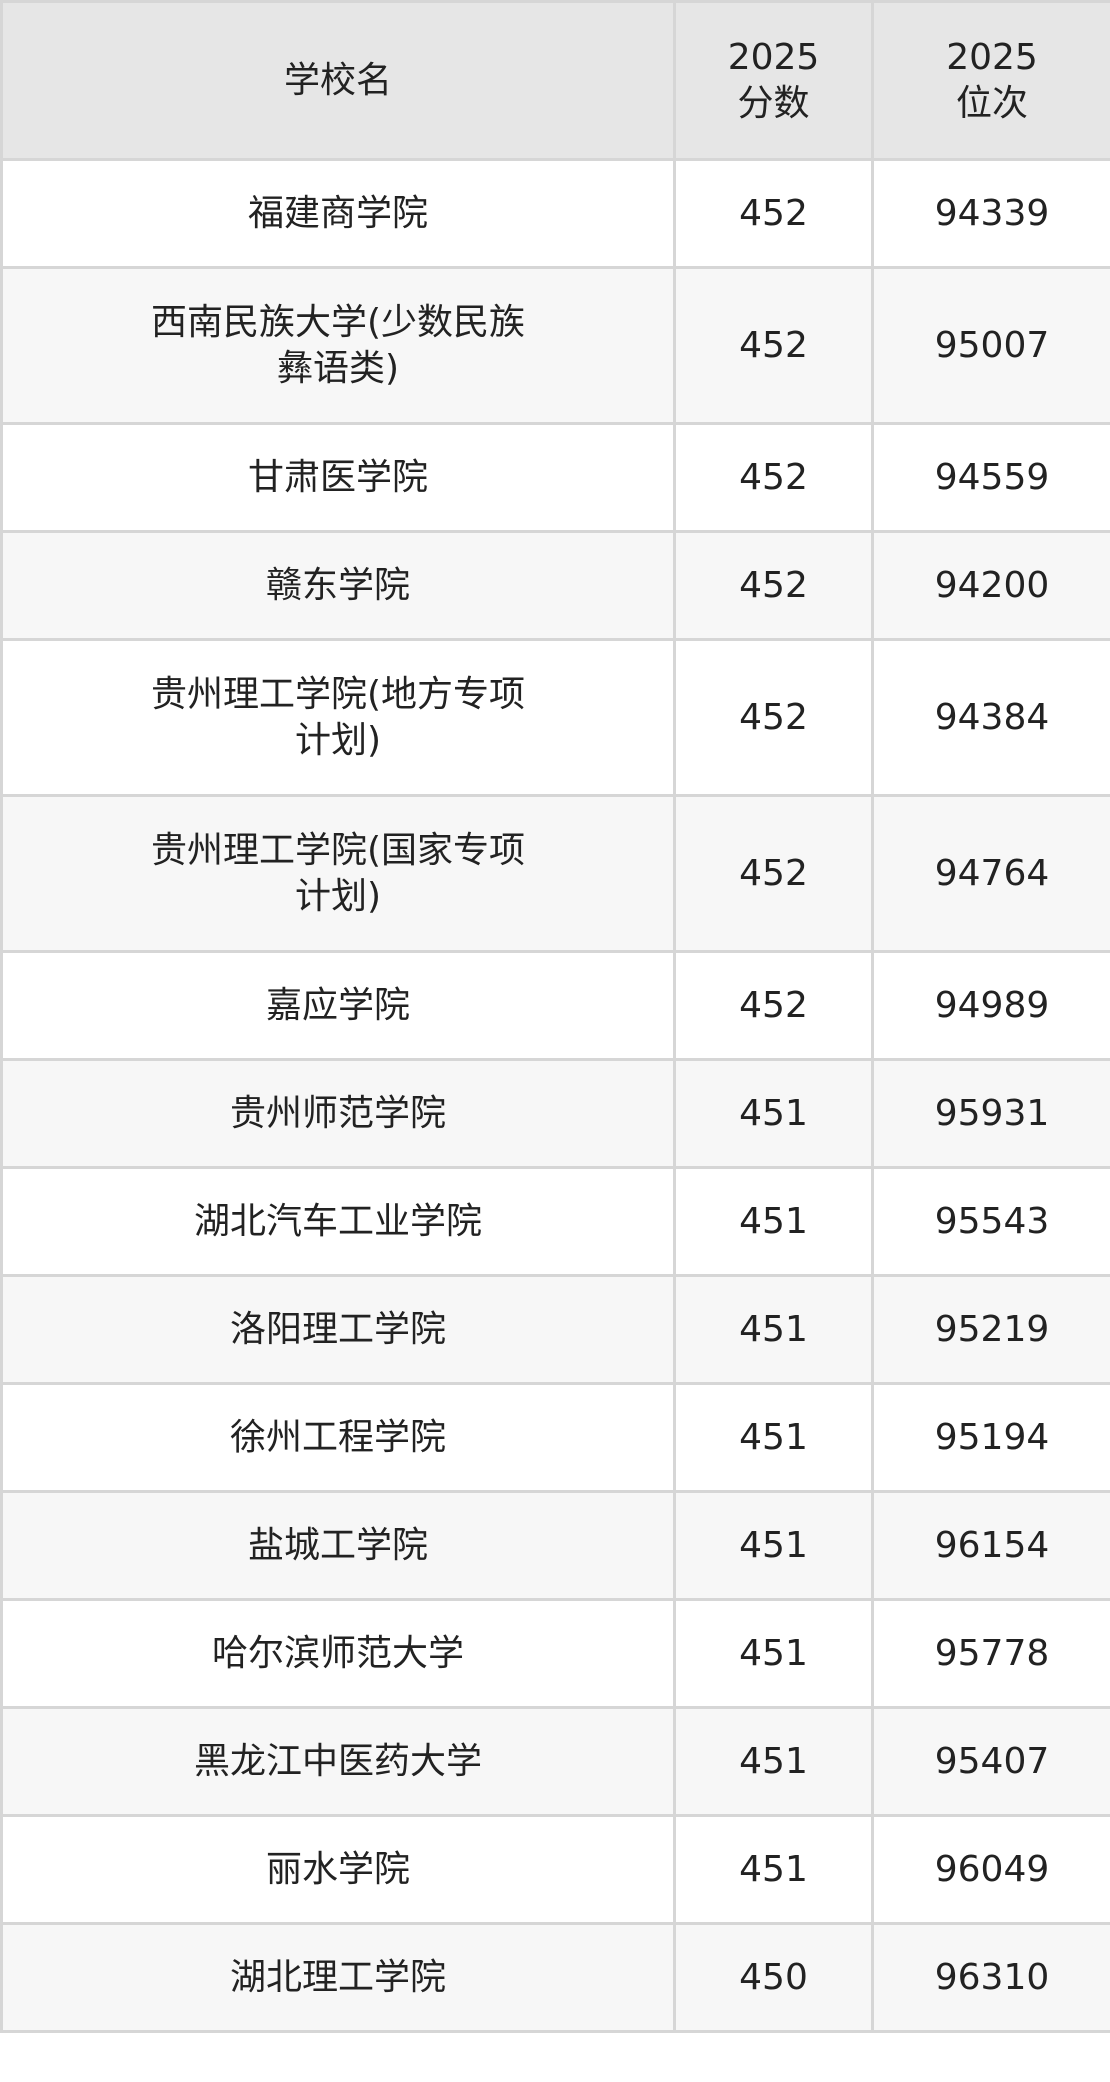 The image size is (1110, 2082). I want to click on school-name: 洛阳理工学院, so click(337, 1329).